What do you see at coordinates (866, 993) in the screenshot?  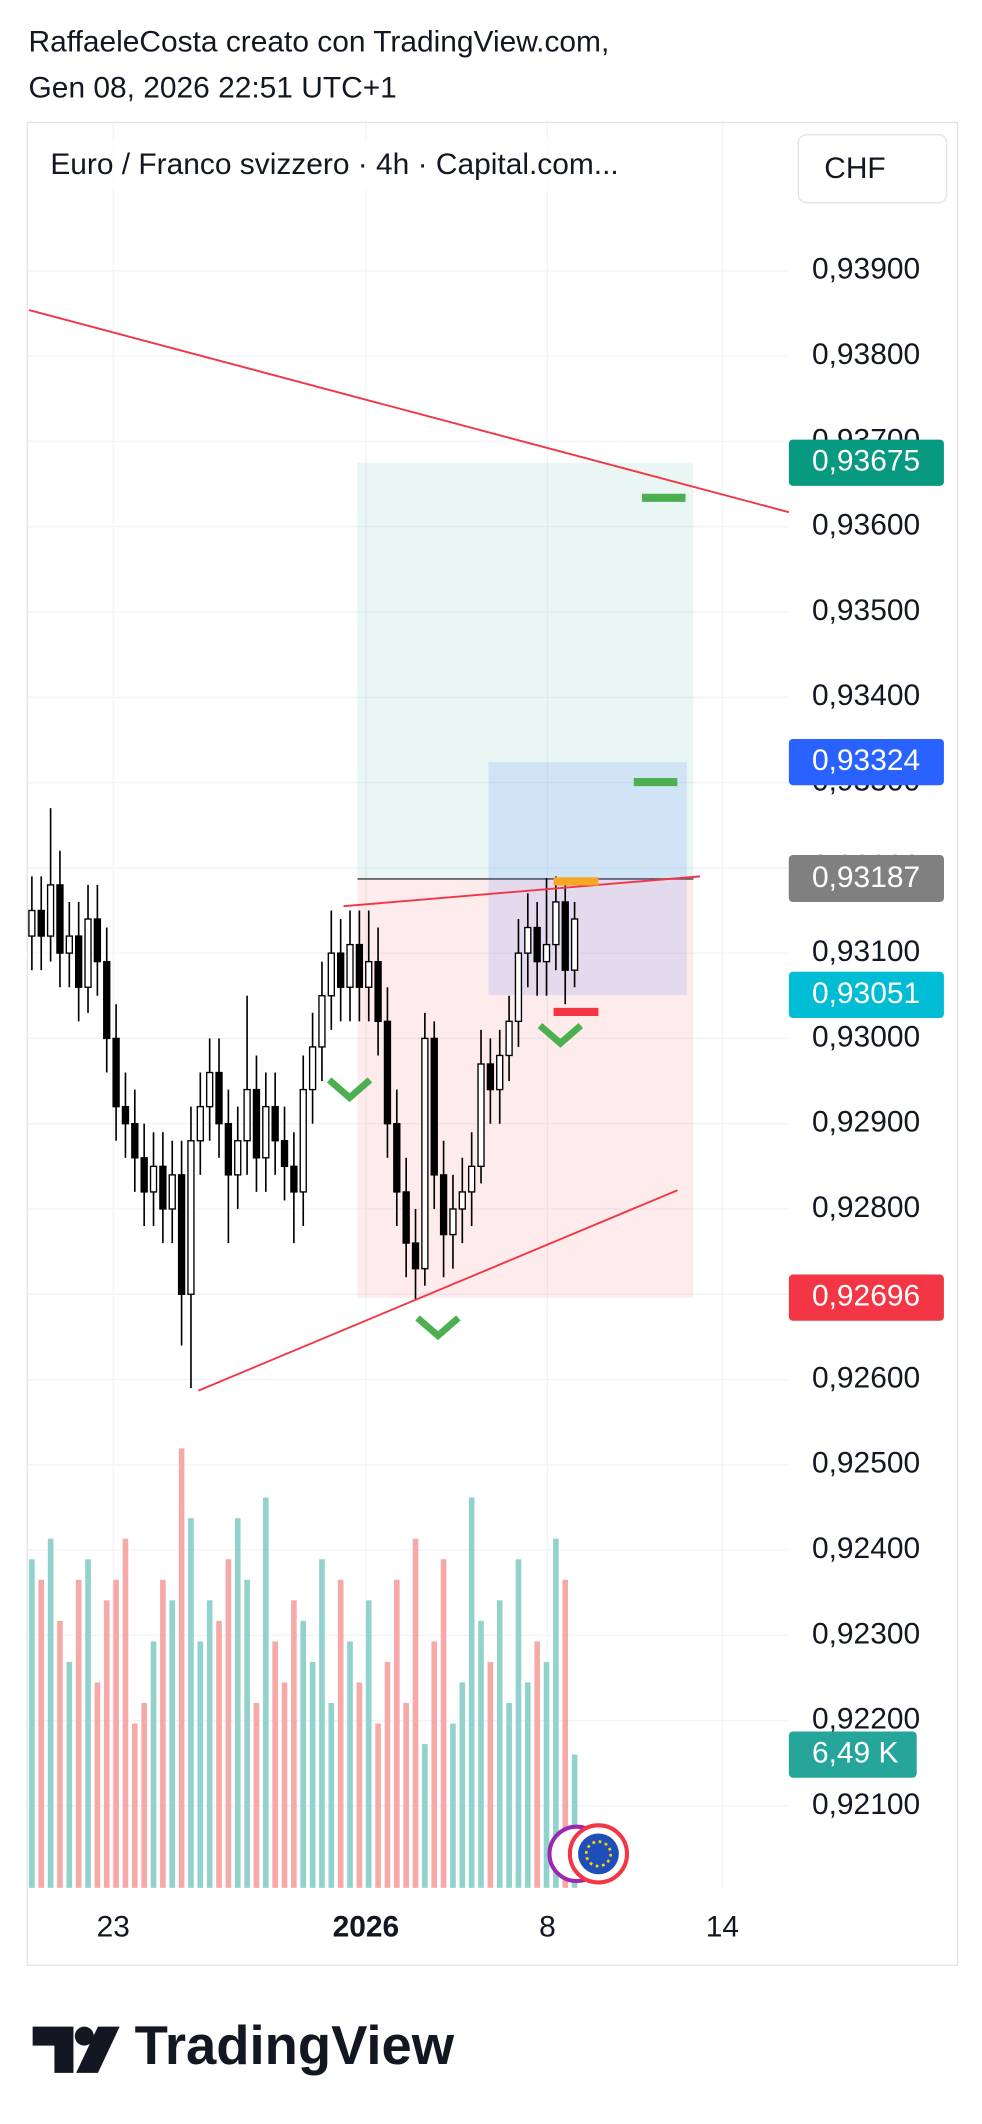 I see `price-tag-label: 0,93051` at bounding box center [866, 993].